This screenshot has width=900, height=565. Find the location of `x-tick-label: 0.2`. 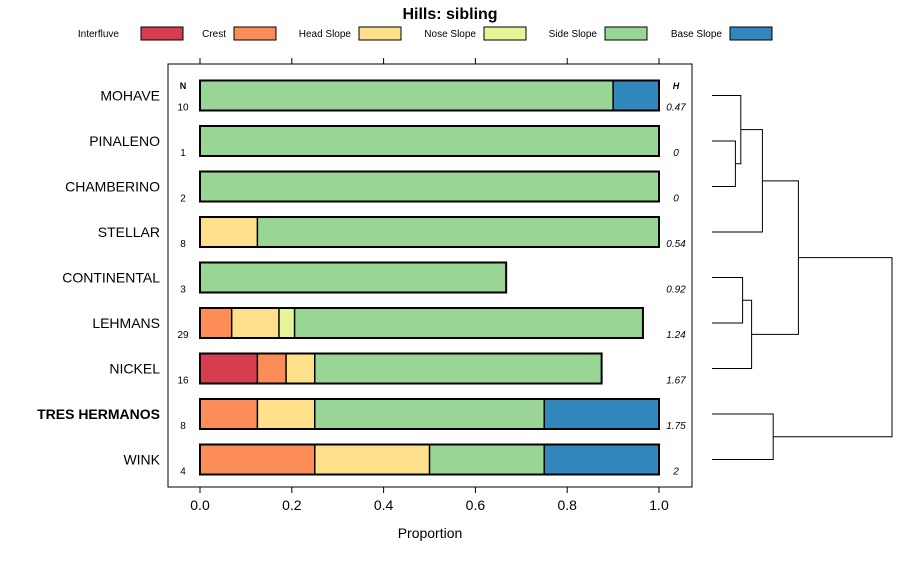

x-tick-label: 0.2 is located at coordinates (292, 505).